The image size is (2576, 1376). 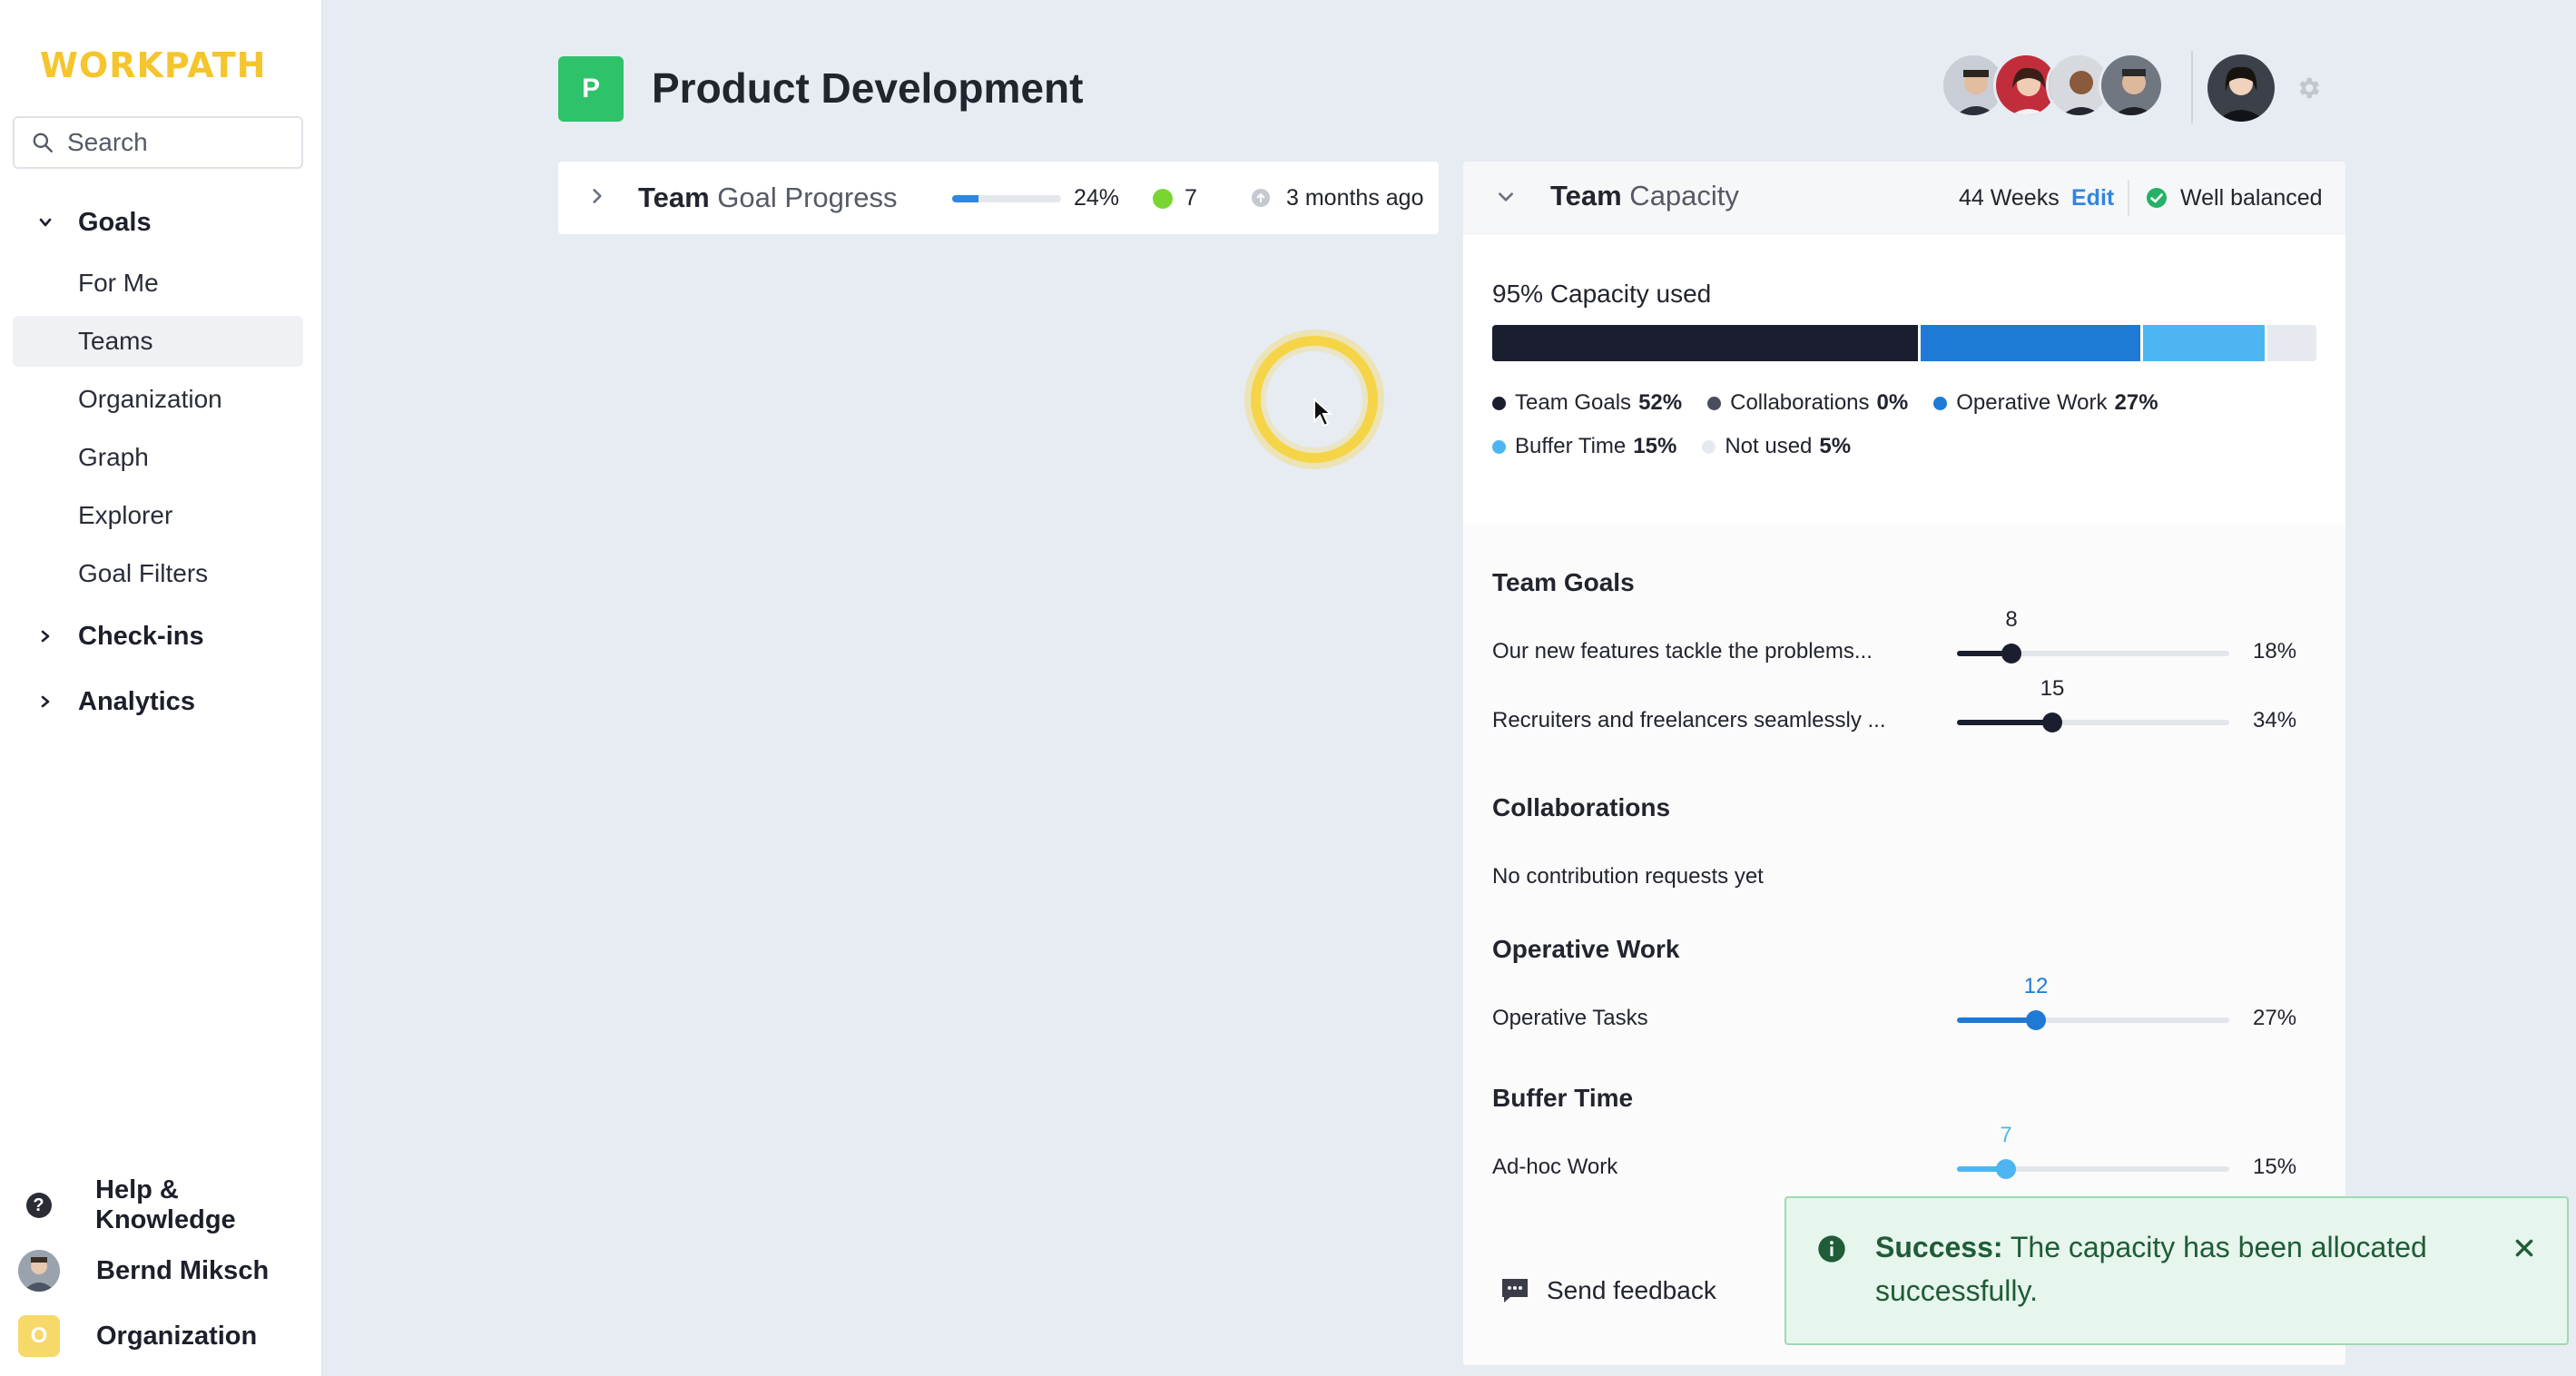 I want to click on nav-group-analytics: Analytics, so click(x=158, y=701).